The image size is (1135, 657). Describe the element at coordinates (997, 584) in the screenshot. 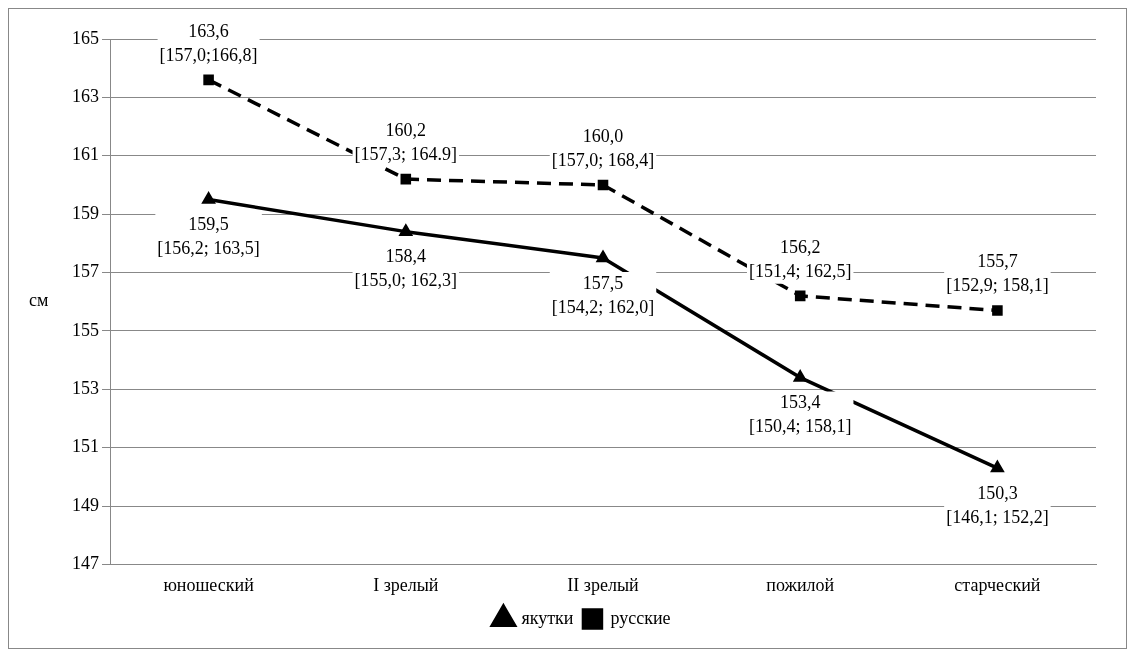

I see `x-tick-label: старческий` at that location.